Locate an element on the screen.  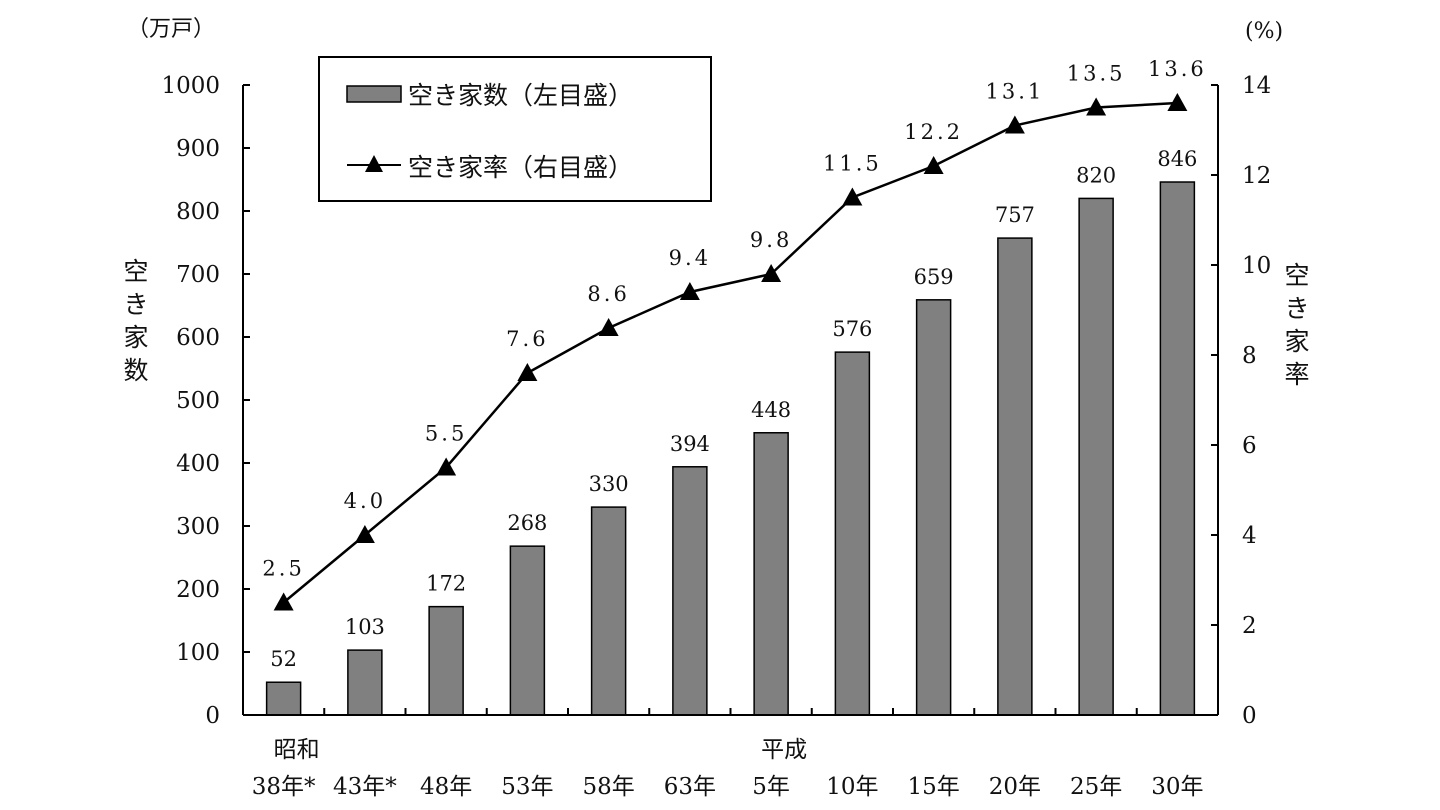
legend-label-bars: 空き家数（左目盛） is located at coordinates (520, 95).